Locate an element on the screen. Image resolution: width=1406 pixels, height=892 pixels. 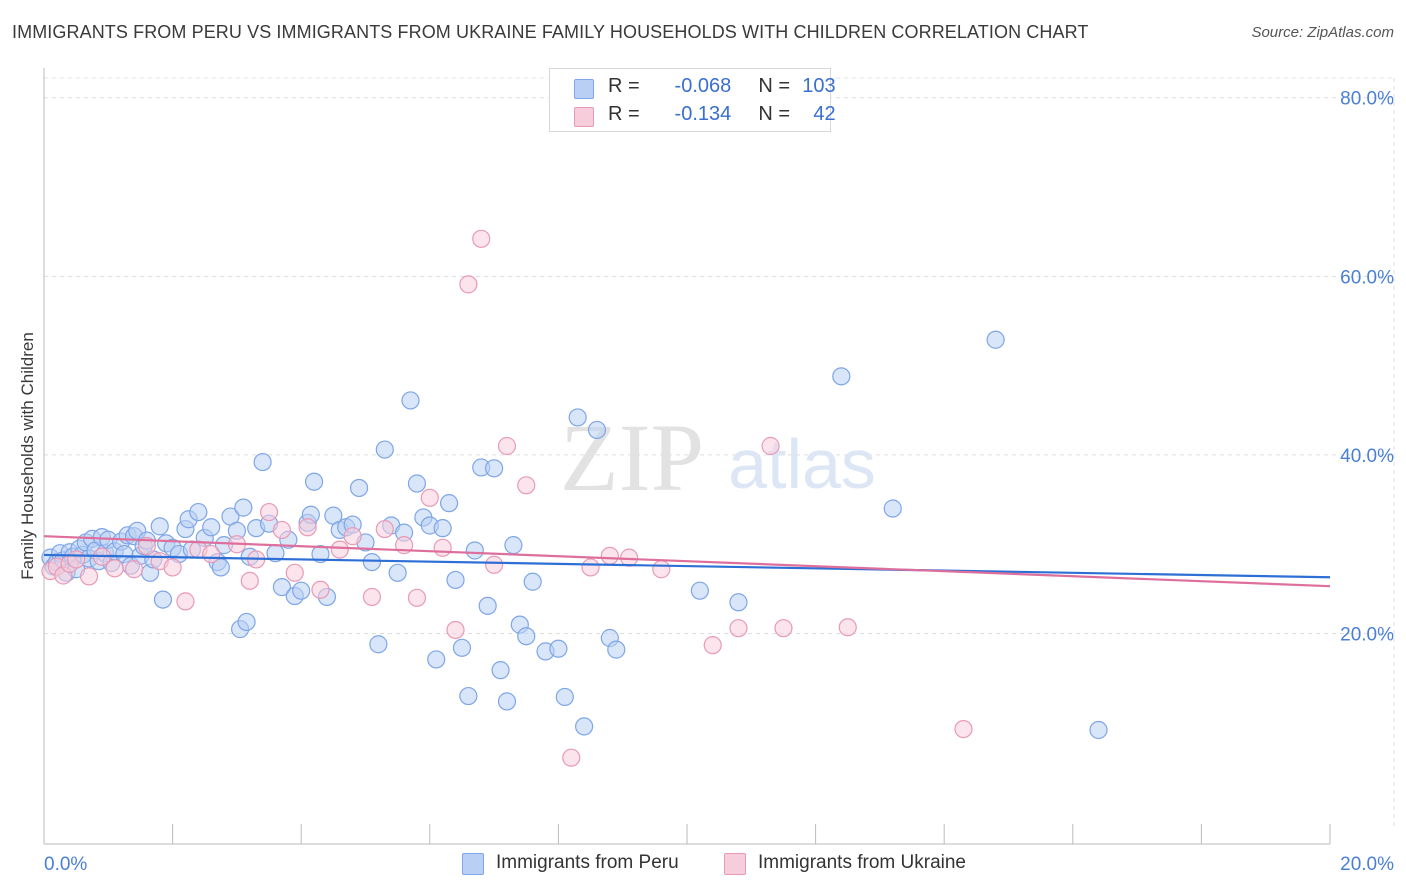
legend-text-peru: R = -0.068 N = 103 is located at coordinates (722, 86).